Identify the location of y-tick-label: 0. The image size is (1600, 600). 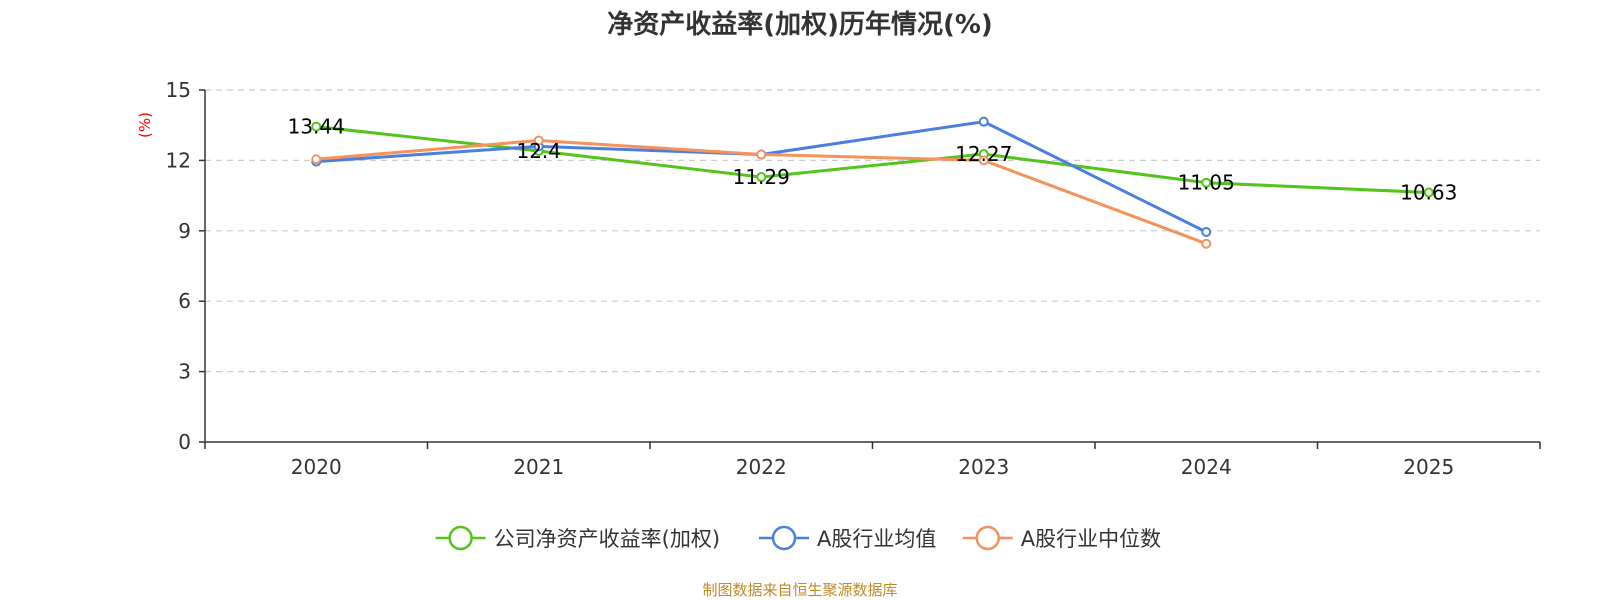
(184, 442).